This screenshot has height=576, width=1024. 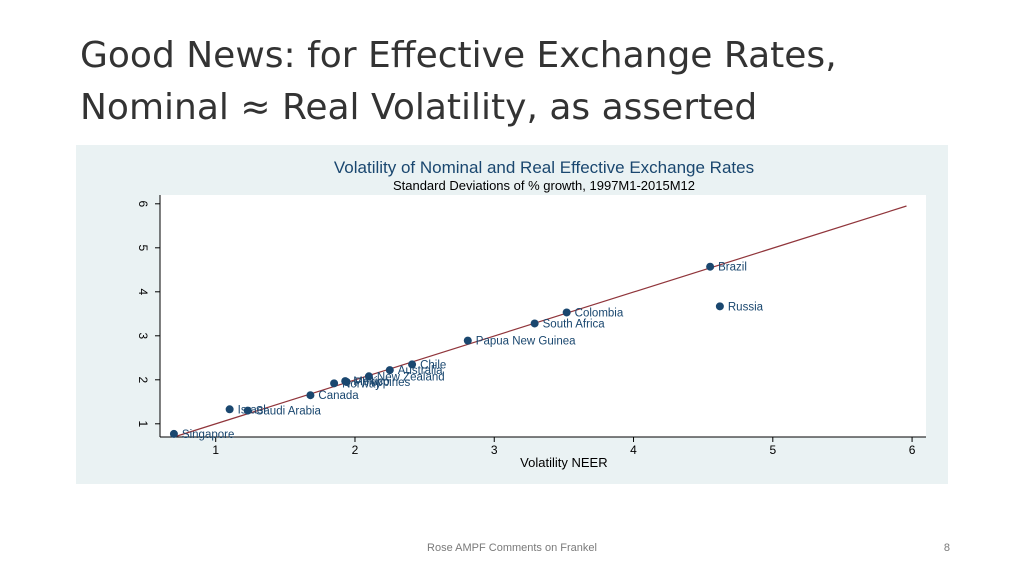 What do you see at coordinates (633, 450) in the screenshot?
I see `x-tick-label: 4` at bounding box center [633, 450].